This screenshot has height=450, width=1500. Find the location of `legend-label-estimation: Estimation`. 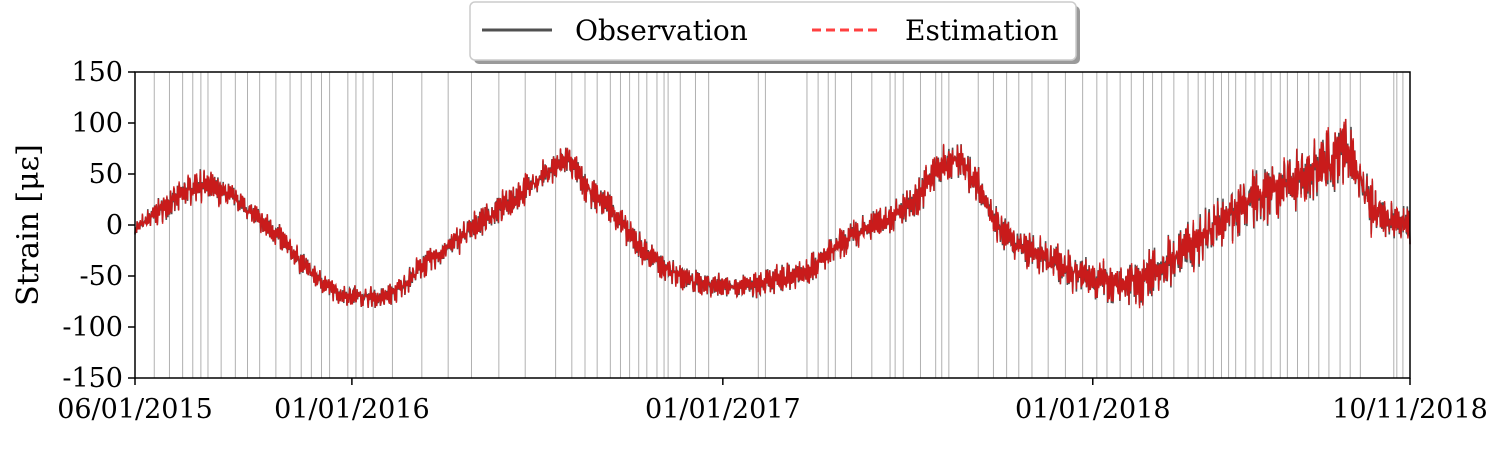

legend-label-estimation: Estimation is located at coordinates (981, 30).